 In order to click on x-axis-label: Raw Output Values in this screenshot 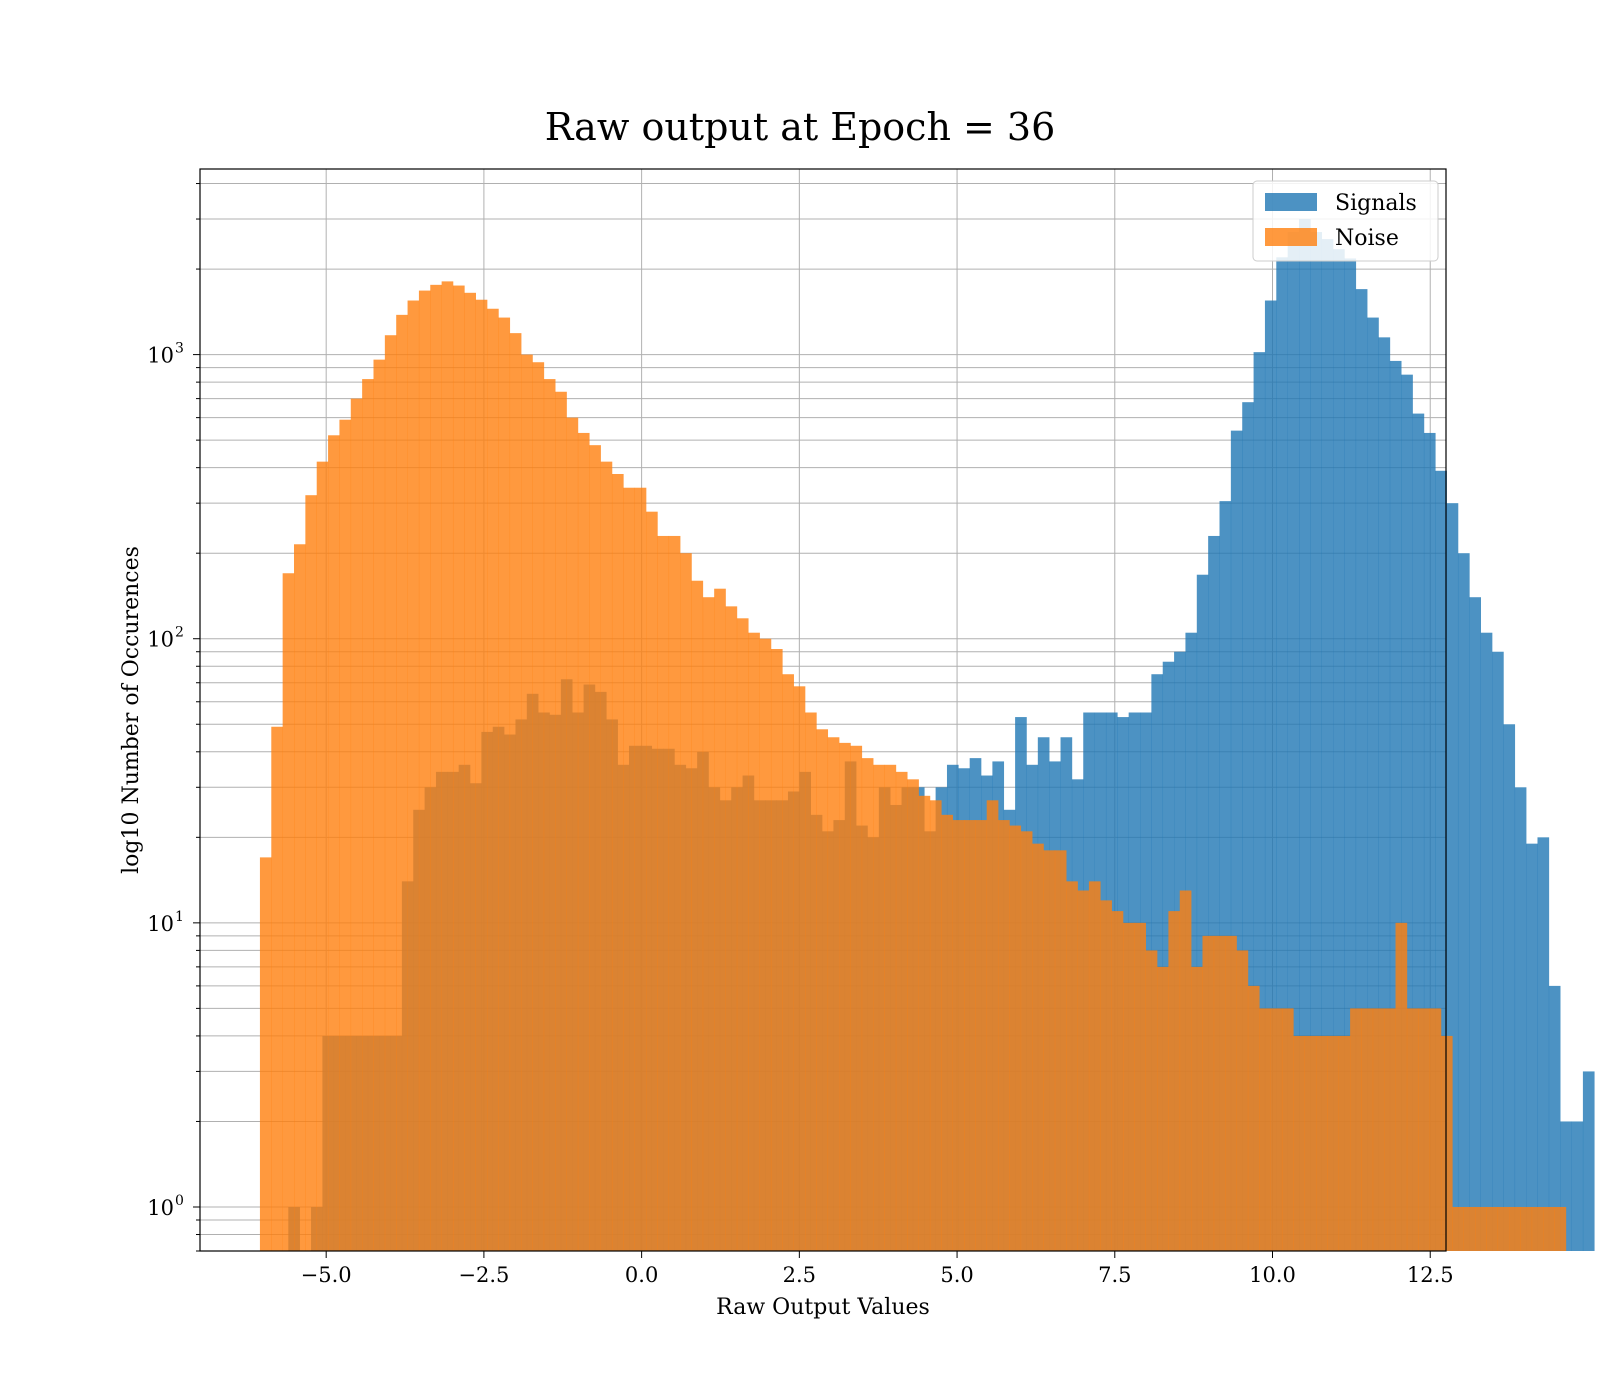, I will do `click(823, 1307)`.